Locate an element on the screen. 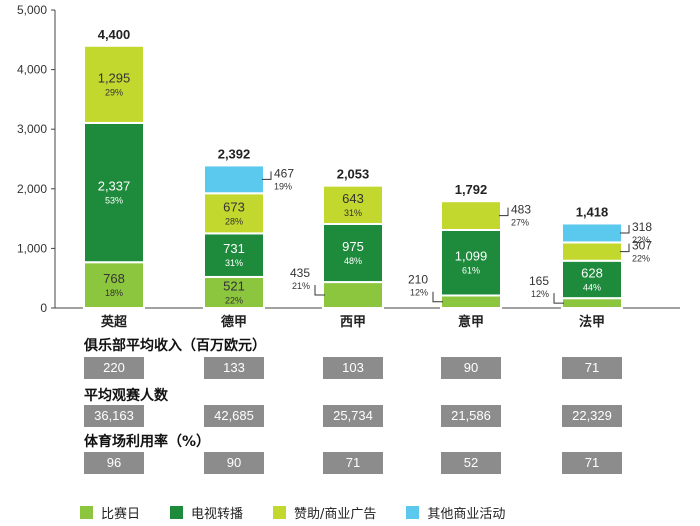  stat-box-revenue: 71 is located at coordinates (592, 368).